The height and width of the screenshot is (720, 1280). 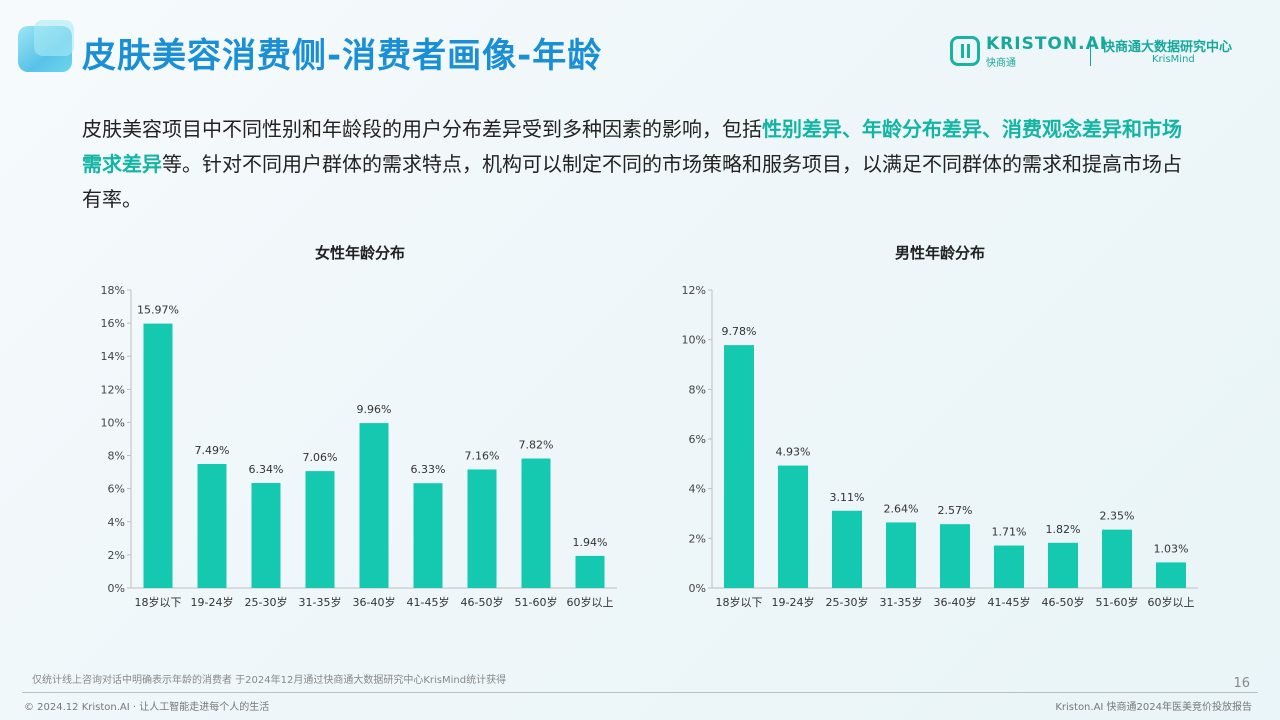 What do you see at coordinates (640, 692) in the screenshot?
I see `footer-divider` at bounding box center [640, 692].